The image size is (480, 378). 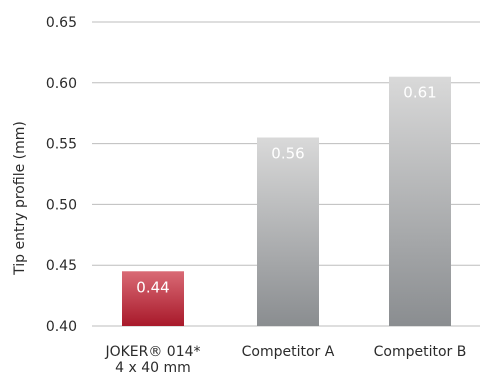 I want to click on bar-value-label: 0.61, so click(x=419, y=93).